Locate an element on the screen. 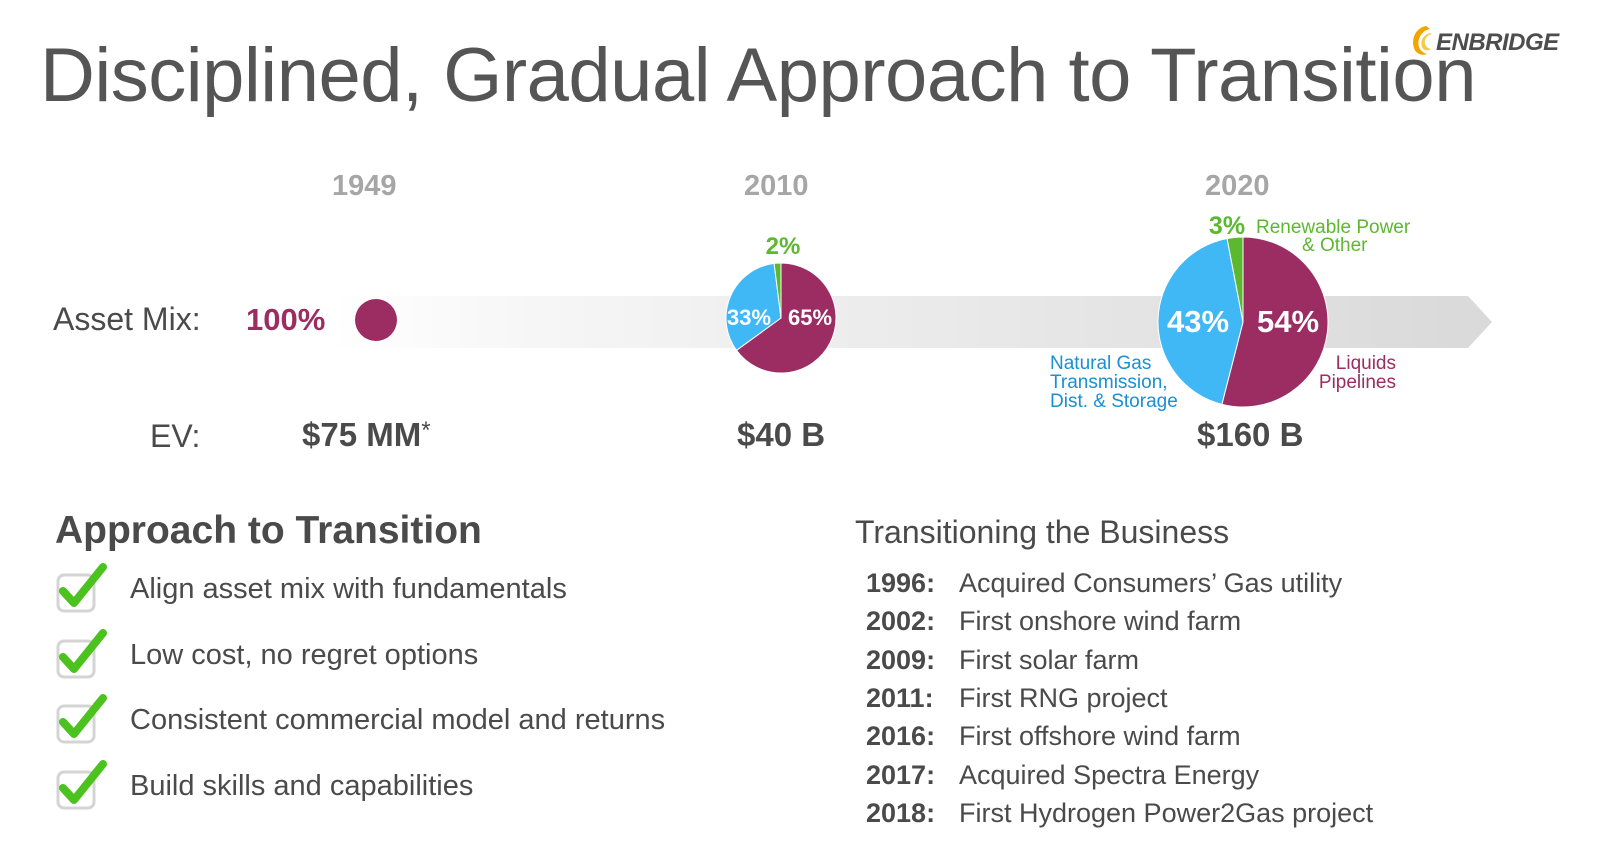 The image size is (1600, 846). pie-2010-label-liquids: 65% is located at coordinates (810, 317).